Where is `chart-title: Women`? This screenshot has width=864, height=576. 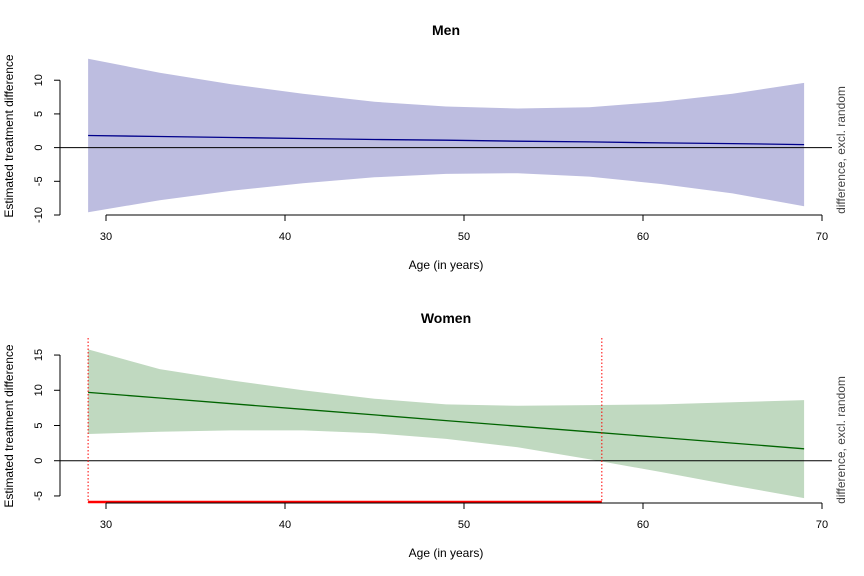 chart-title: Women is located at coordinates (446, 318).